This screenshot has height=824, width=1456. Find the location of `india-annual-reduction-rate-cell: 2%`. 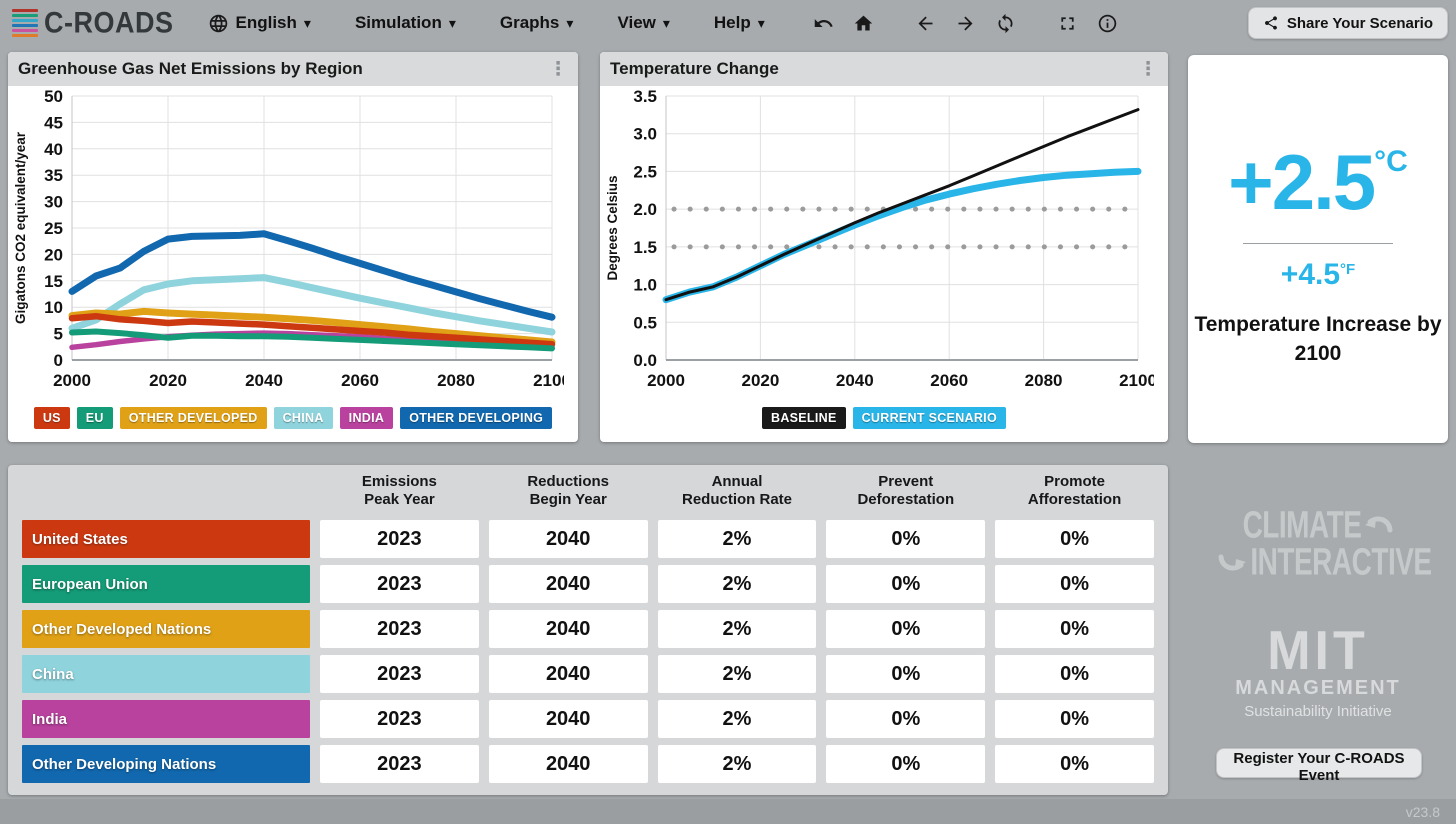

india-annual-reduction-rate-cell: 2% is located at coordinates (737, 719).